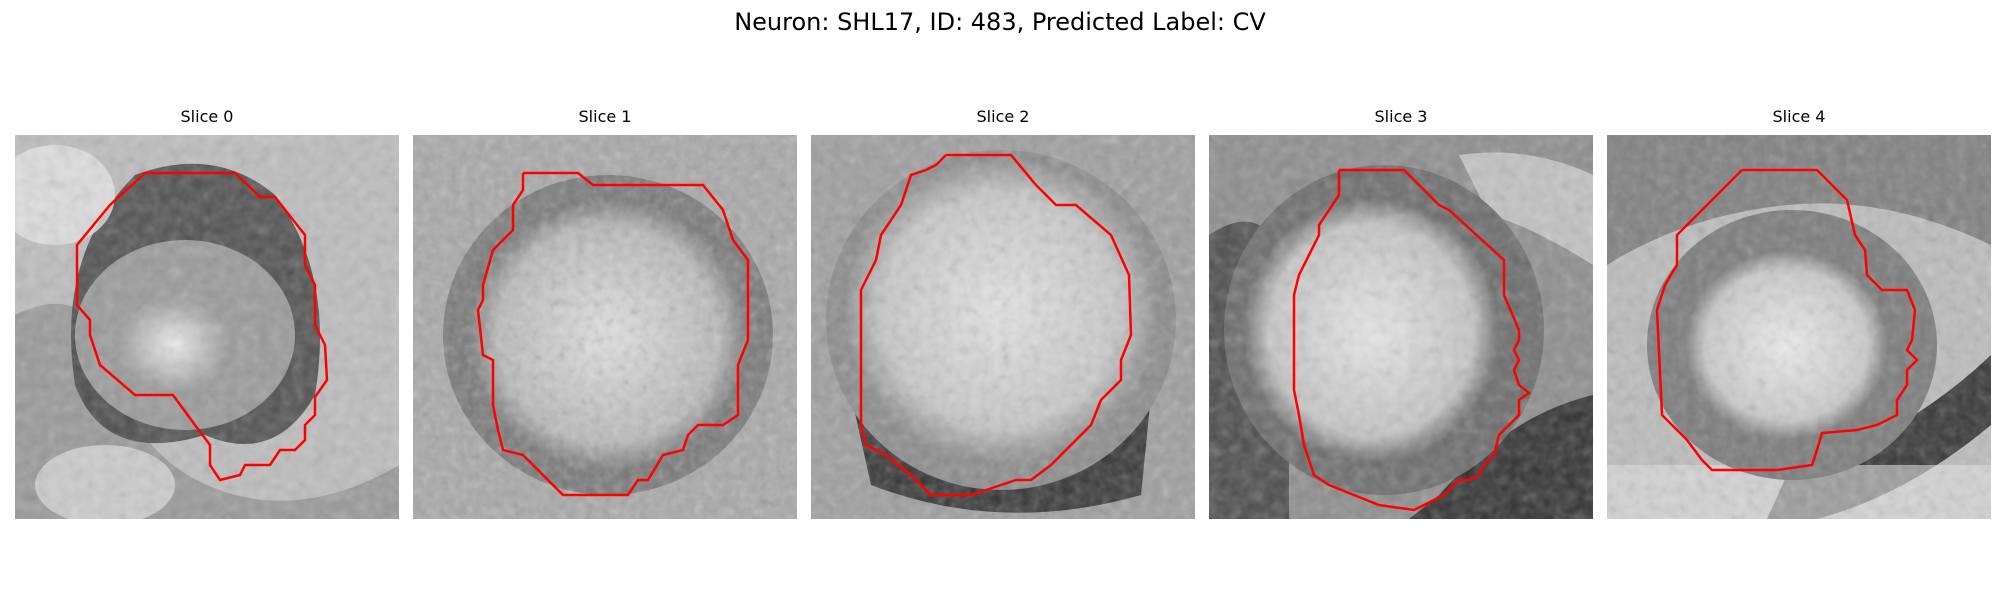  Describe the element at coordinates (605, 116) in the screenshot. I see `slice-title-1: Slice 1` at that location.